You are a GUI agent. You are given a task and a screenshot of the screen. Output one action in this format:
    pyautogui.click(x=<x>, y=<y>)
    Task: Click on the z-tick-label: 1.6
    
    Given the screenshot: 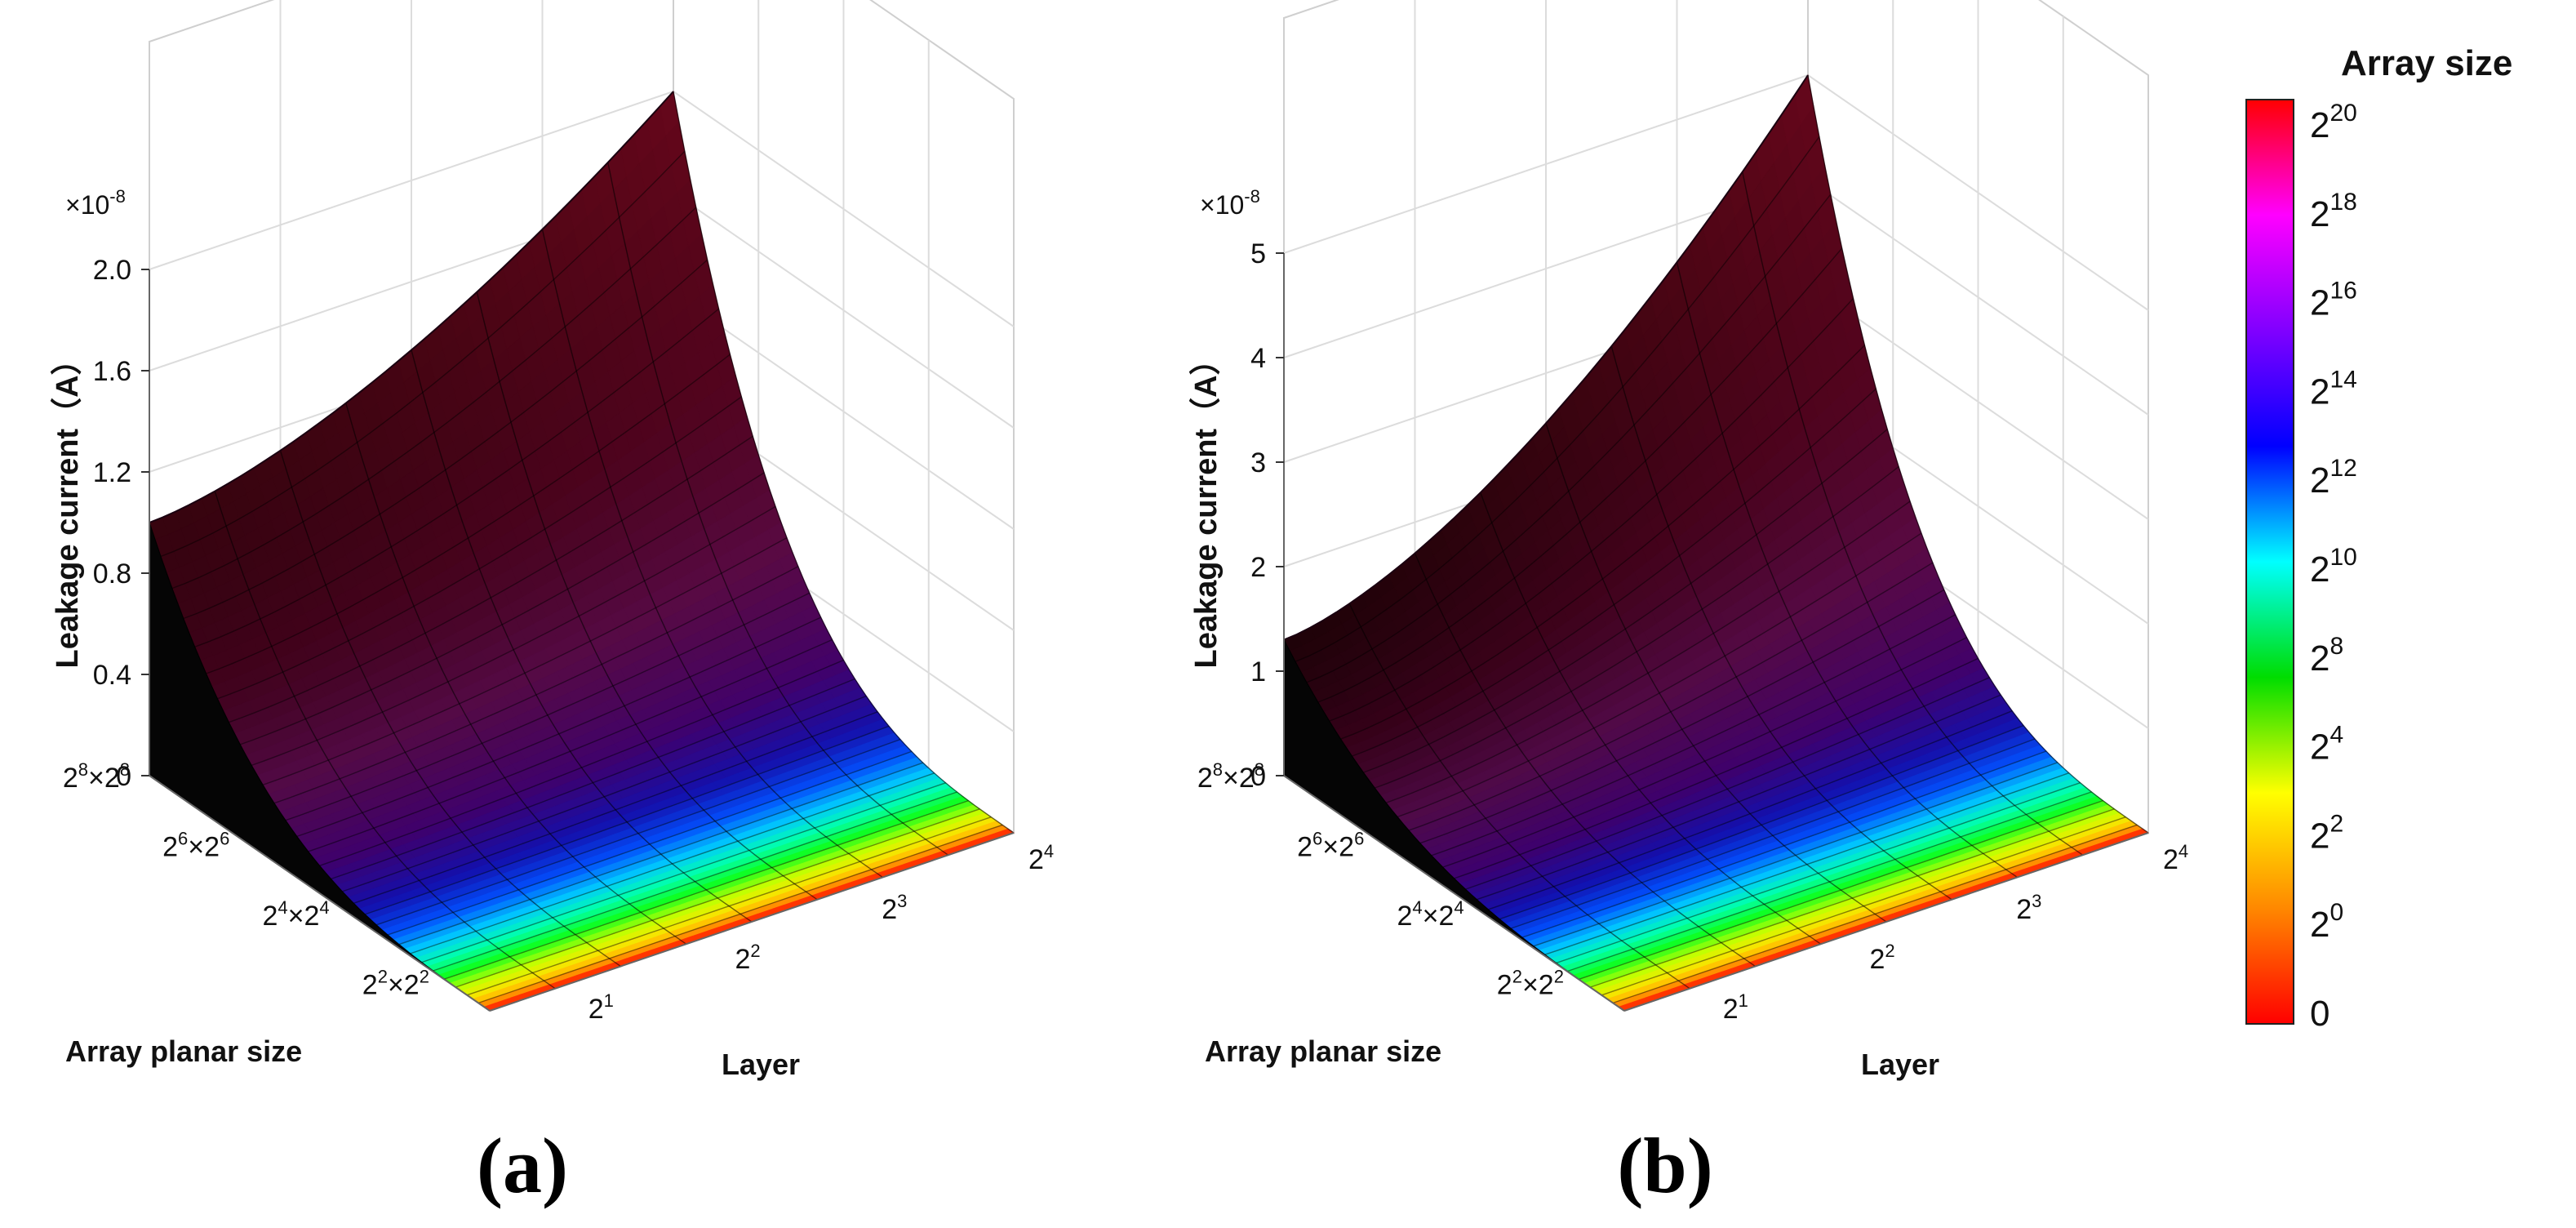 What is the action you would take?
    pyautogui.click(x=112, y=372)
    